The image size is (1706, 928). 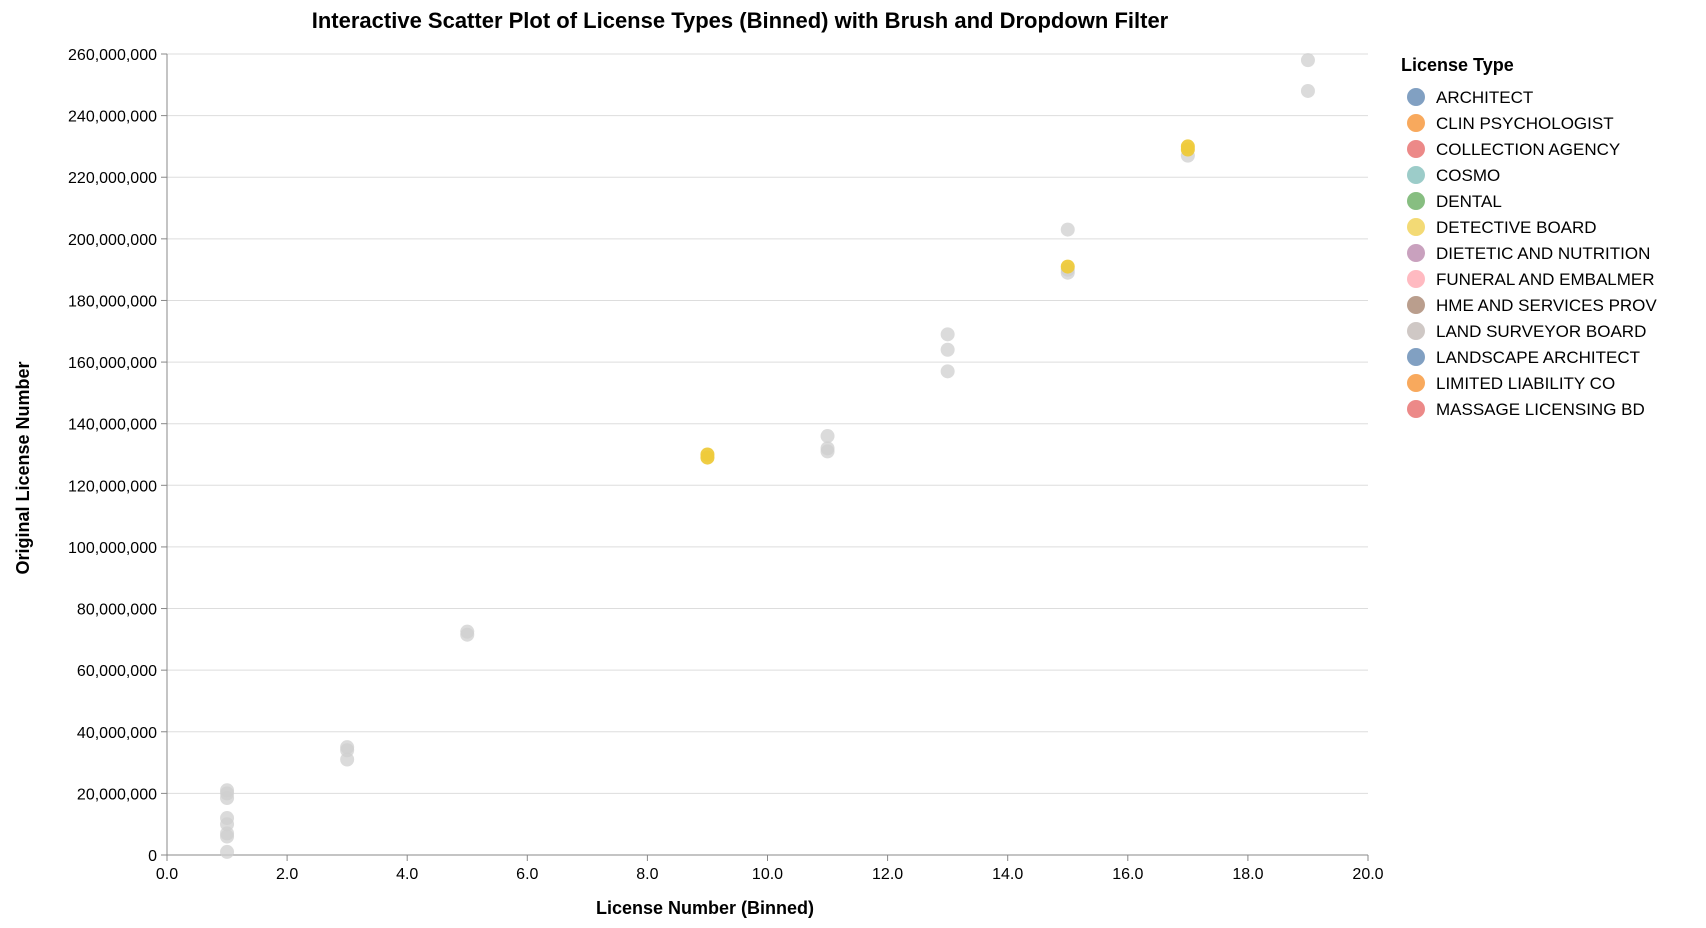 I want to click on legend-label: LIMITED LIABILITY CO, so click(x=1525, y=383).